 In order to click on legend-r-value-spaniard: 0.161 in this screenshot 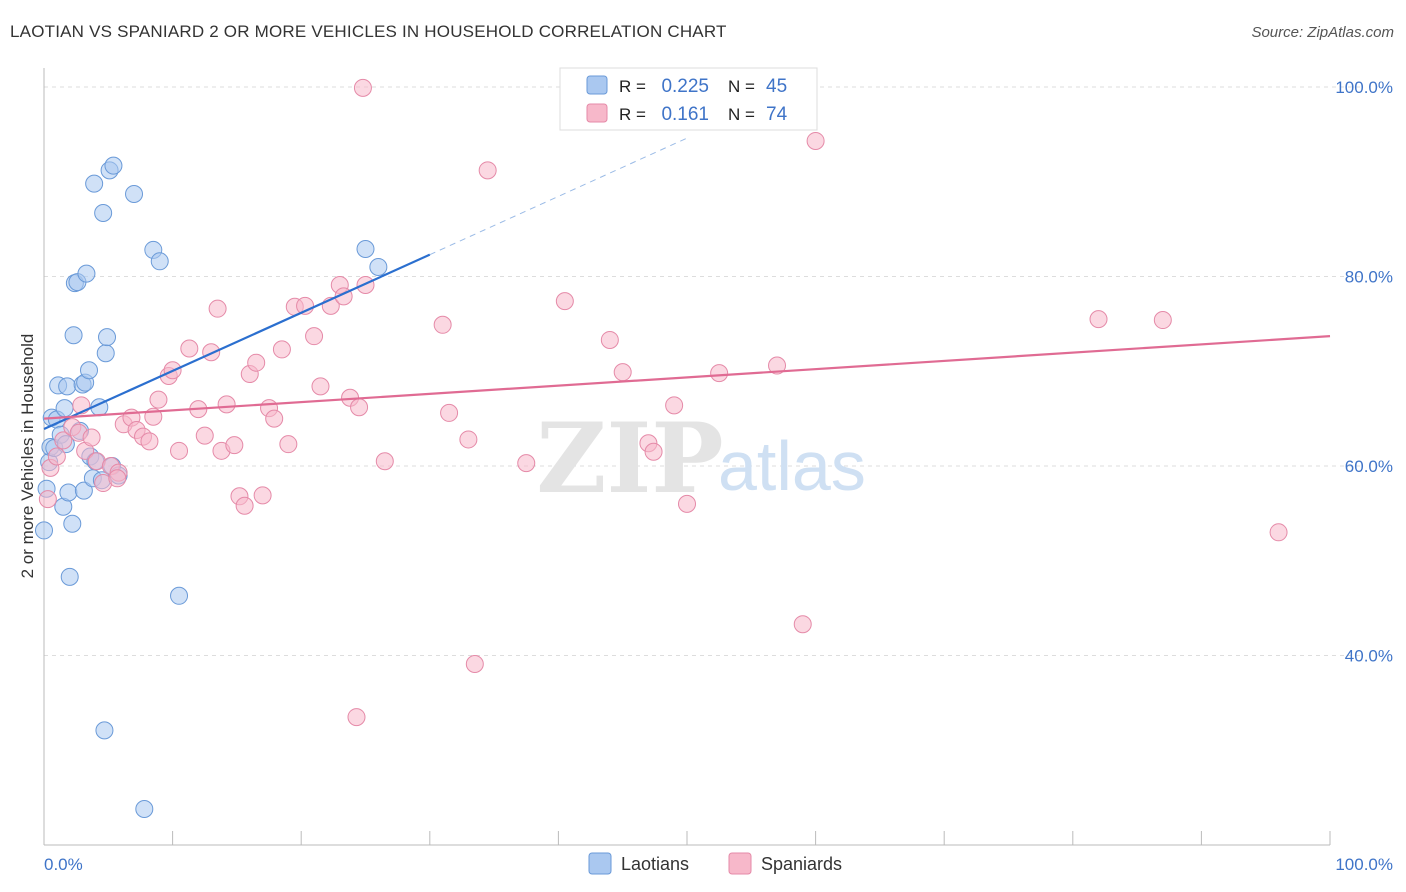, I will do `click(685, 114)`.